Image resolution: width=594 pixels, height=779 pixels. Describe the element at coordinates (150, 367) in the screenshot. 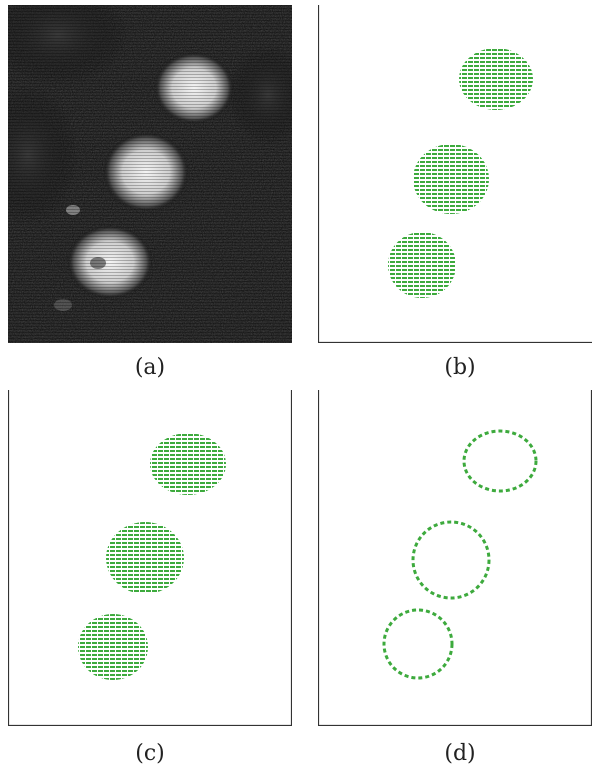

I see `caption-a: (a)` at that location.